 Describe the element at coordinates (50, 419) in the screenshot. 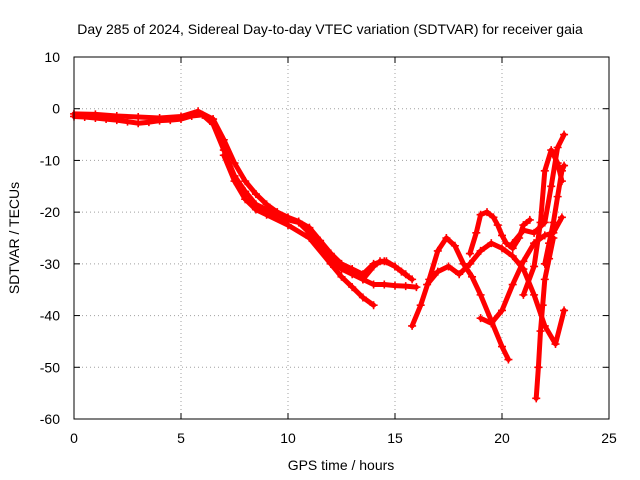

I see `y-tick-label: -60` at that location.